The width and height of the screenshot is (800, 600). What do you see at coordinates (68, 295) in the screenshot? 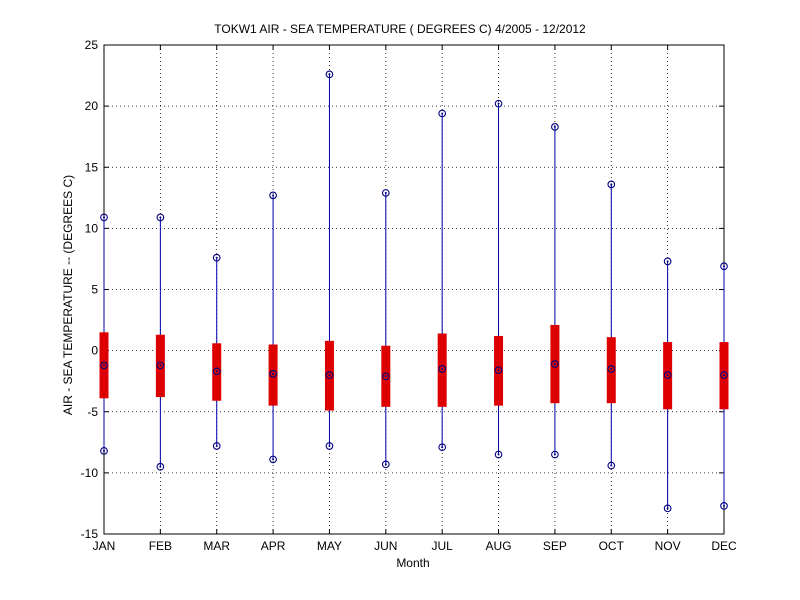
I see `y-axis-label: AIR - SEA TEMPERATURE -- (DEGREES C)` at bounding box center [68, 295].